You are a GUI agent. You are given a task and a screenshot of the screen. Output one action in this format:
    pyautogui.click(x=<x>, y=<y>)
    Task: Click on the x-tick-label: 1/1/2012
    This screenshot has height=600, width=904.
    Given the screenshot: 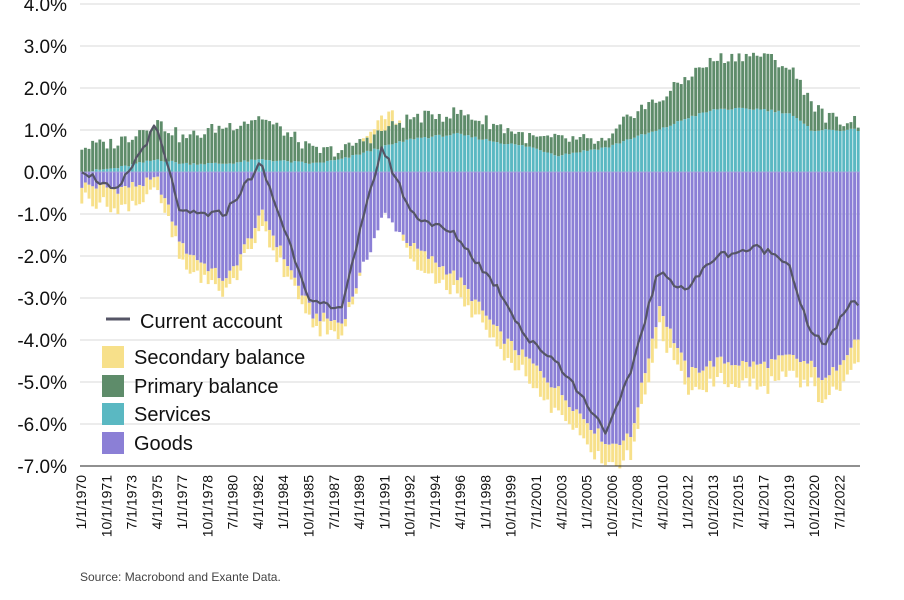 What is the action you would take?
    pyautogui.click(x=688, y=502)
    